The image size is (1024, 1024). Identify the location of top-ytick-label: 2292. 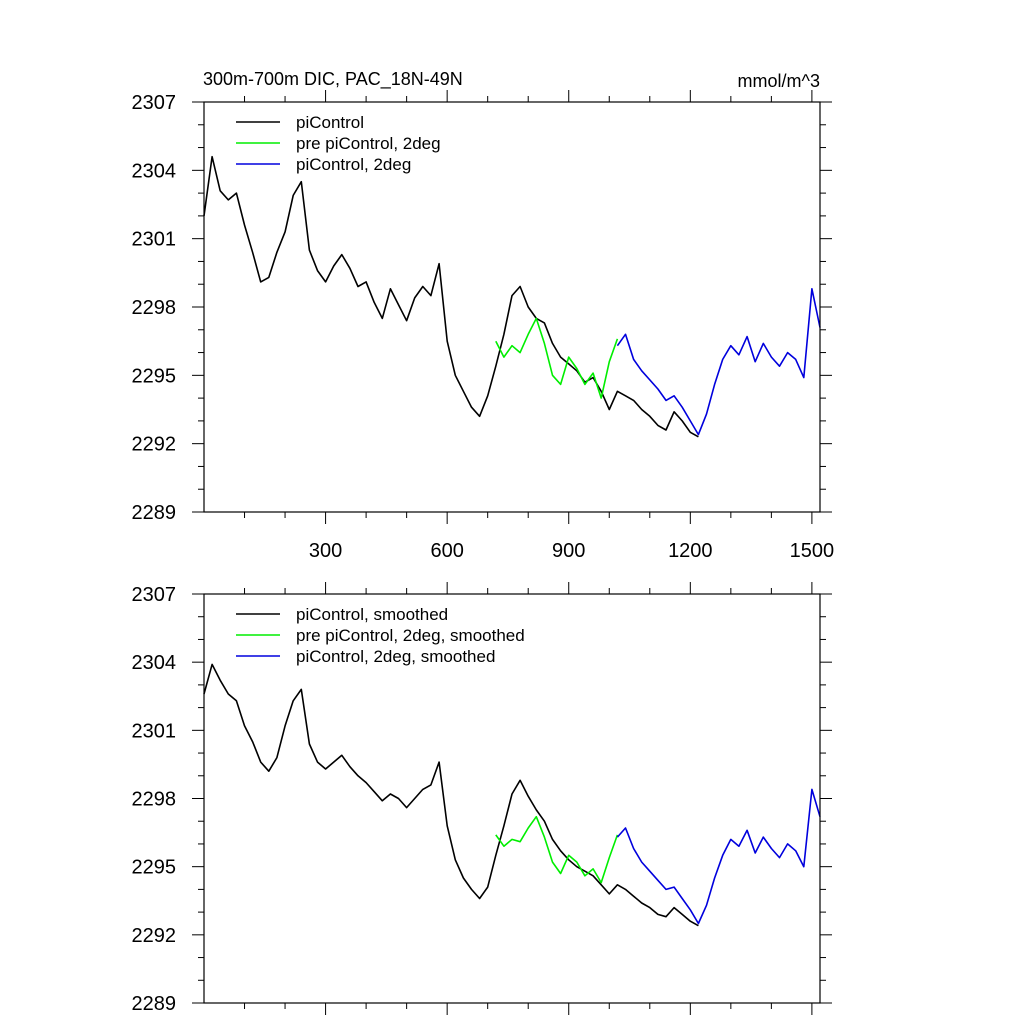
(154, 445).